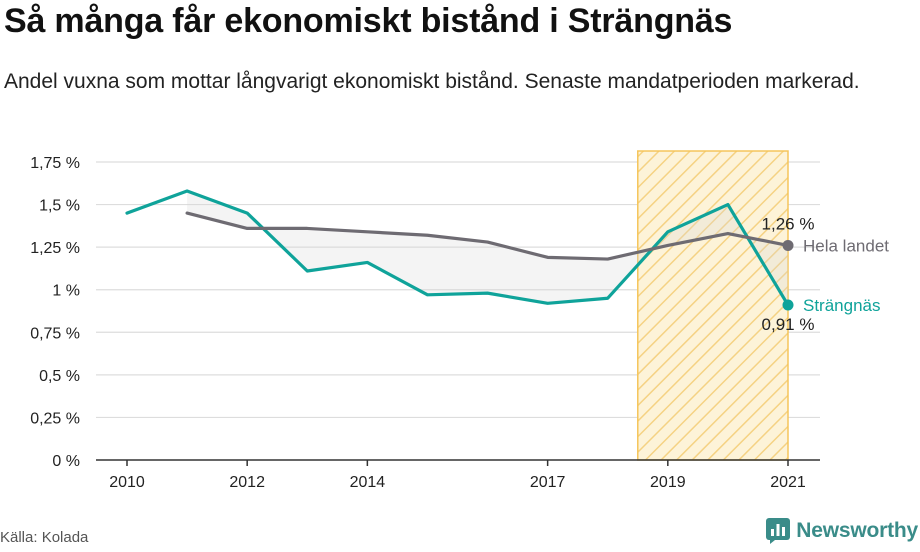 The height and width of the screenshot is (552, 920). What do you see at coordinates (55, 163) in the screenshot?
I see `y-tick-label: 1,75 %` at bounding box center [55, 163].